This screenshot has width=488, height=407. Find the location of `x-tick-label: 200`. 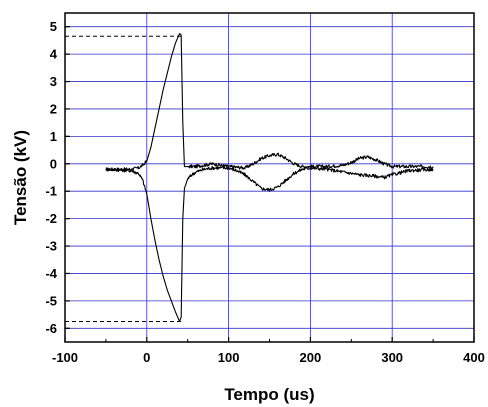

x-tick-label: 200 is located at coordinates (311, 357).